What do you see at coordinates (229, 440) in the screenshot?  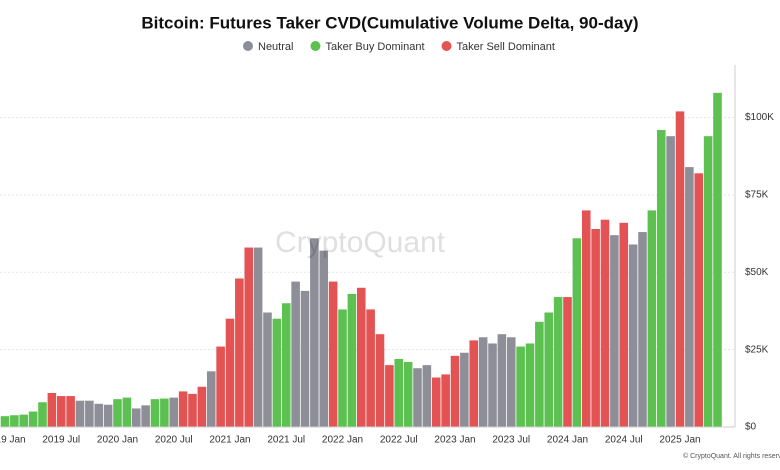 I see `x-tick-label: 2021 Jan` at bounding box center [229, 440].